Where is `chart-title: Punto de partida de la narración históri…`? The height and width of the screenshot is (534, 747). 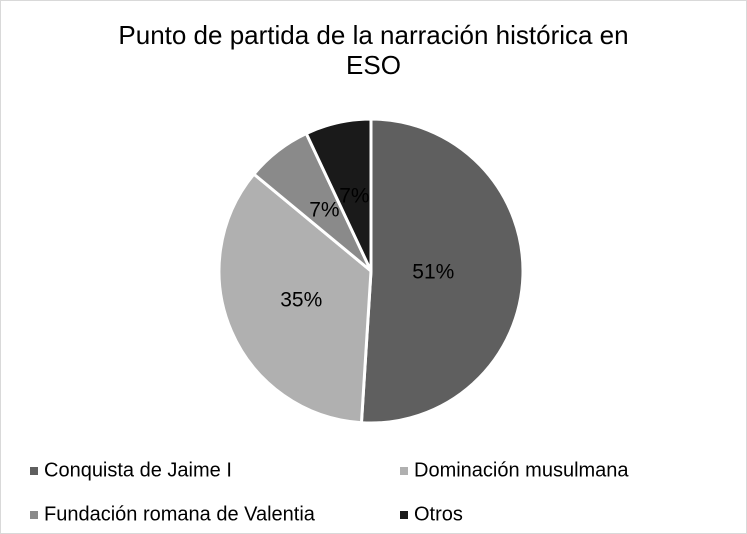
chart-title: Punto de partida de la narración históri… is located at coordinates (373, 50).